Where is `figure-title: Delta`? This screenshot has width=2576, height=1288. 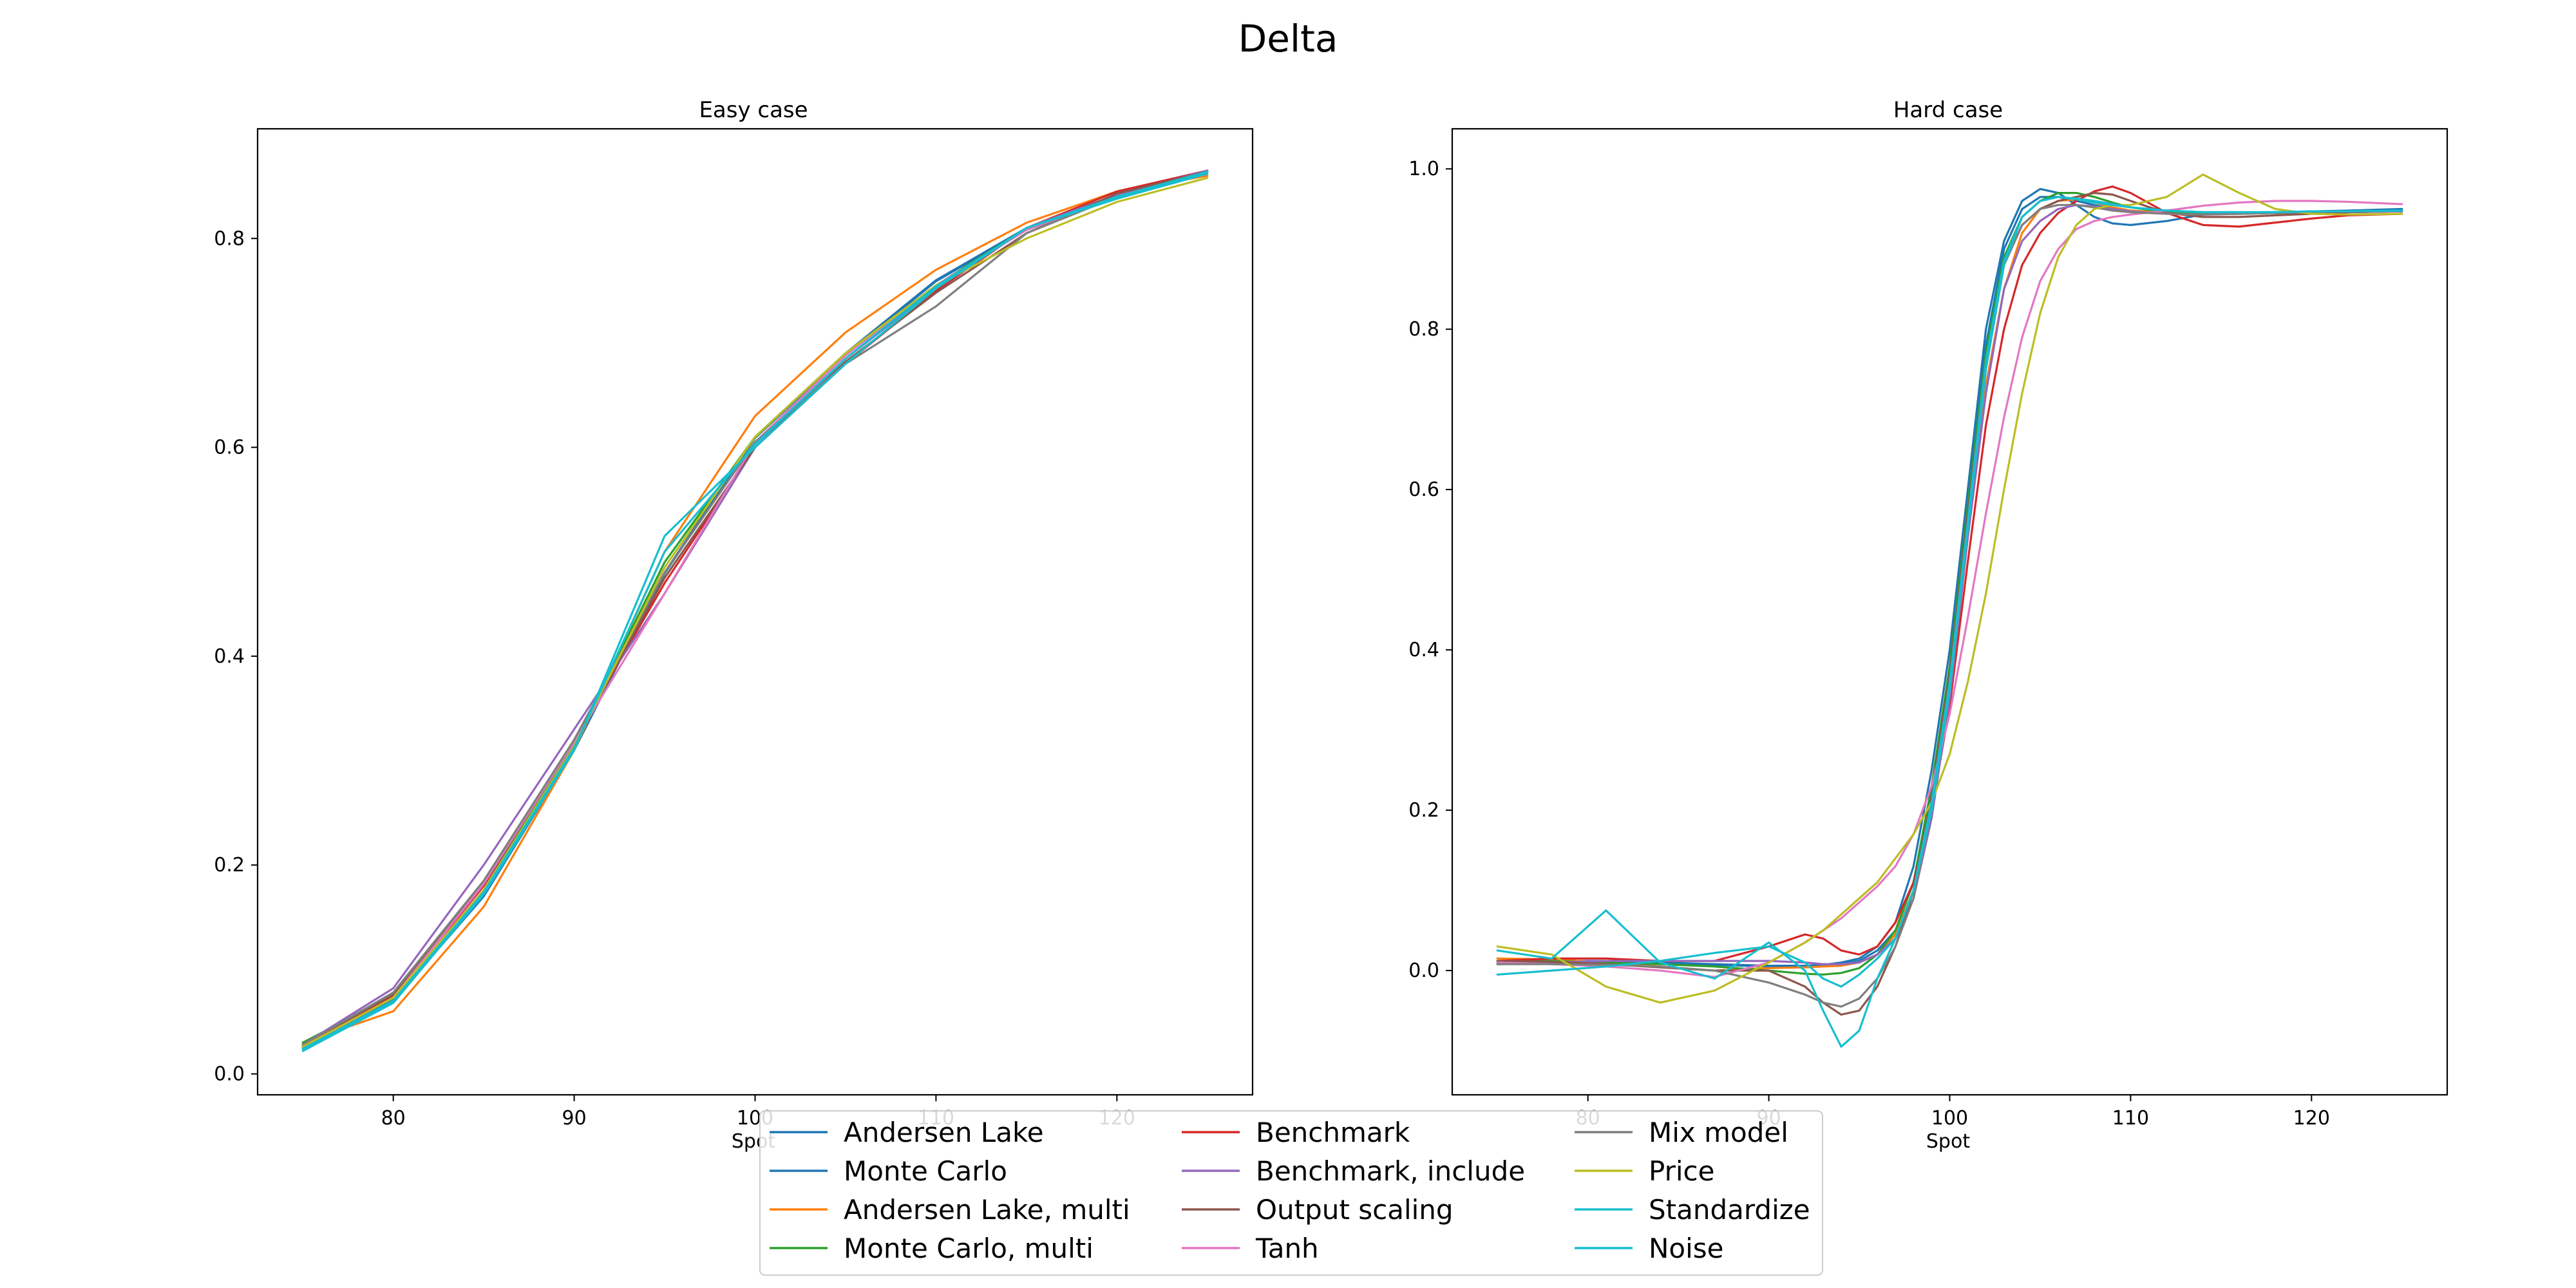 figure-title: Delta is located at coordinates (1288, 39).